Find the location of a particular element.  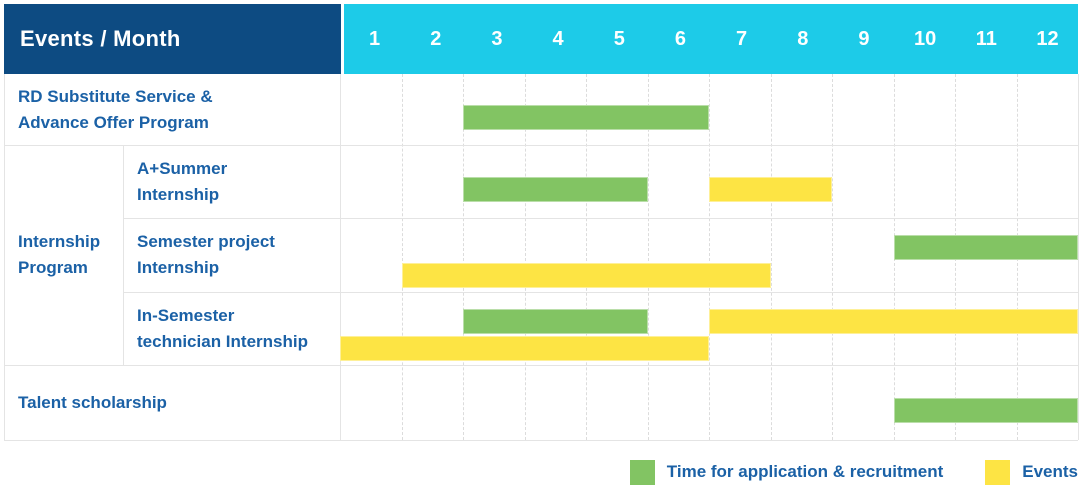

month-header-band: 1 2 3 4 5 6 7 8 9 10 11 12 is located at coordinates (711, 39).